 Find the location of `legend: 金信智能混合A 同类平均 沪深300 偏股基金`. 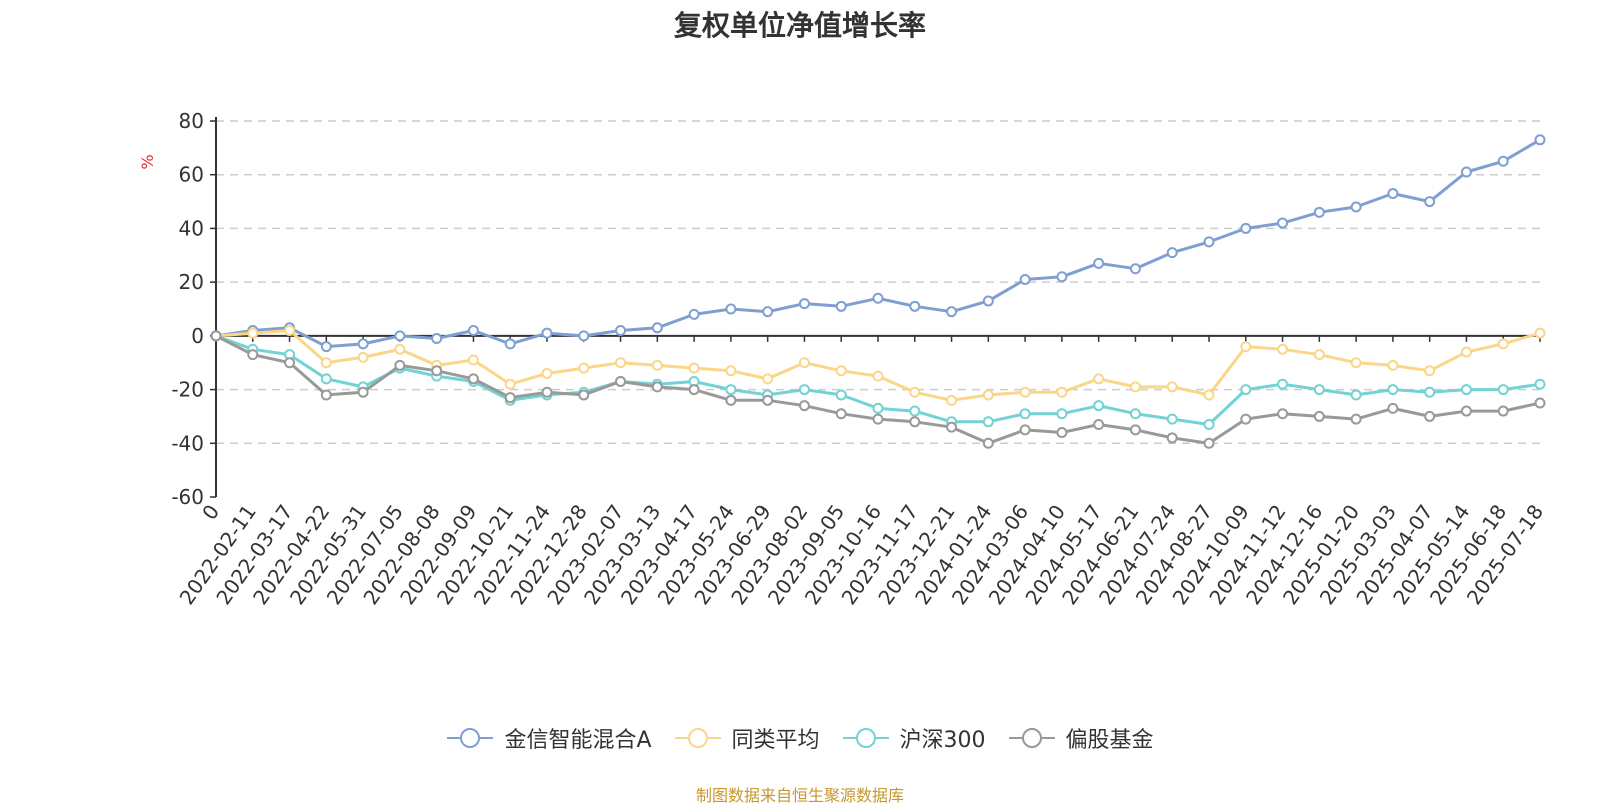

legend: 金信智能混合A 同类平均 沪深300 偏股基金 is located at coordinates (800, 738).